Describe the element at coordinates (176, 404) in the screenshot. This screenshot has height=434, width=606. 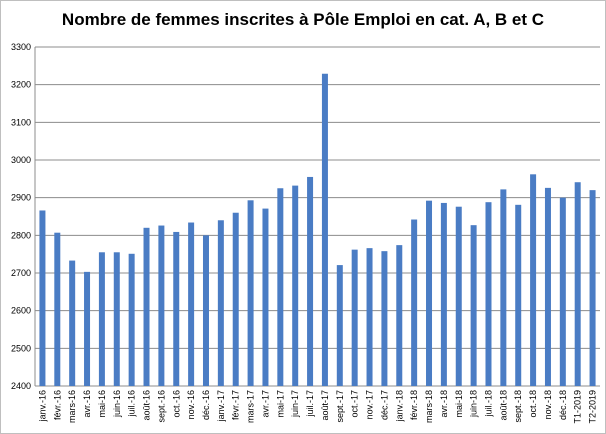
I see `x-tick-label: oct.-16` at that location.